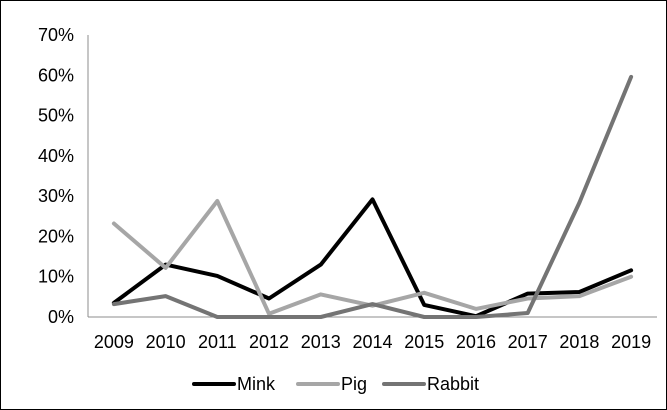  I want to click on legend: Mink Pig Rabbit, so click(335, 384).